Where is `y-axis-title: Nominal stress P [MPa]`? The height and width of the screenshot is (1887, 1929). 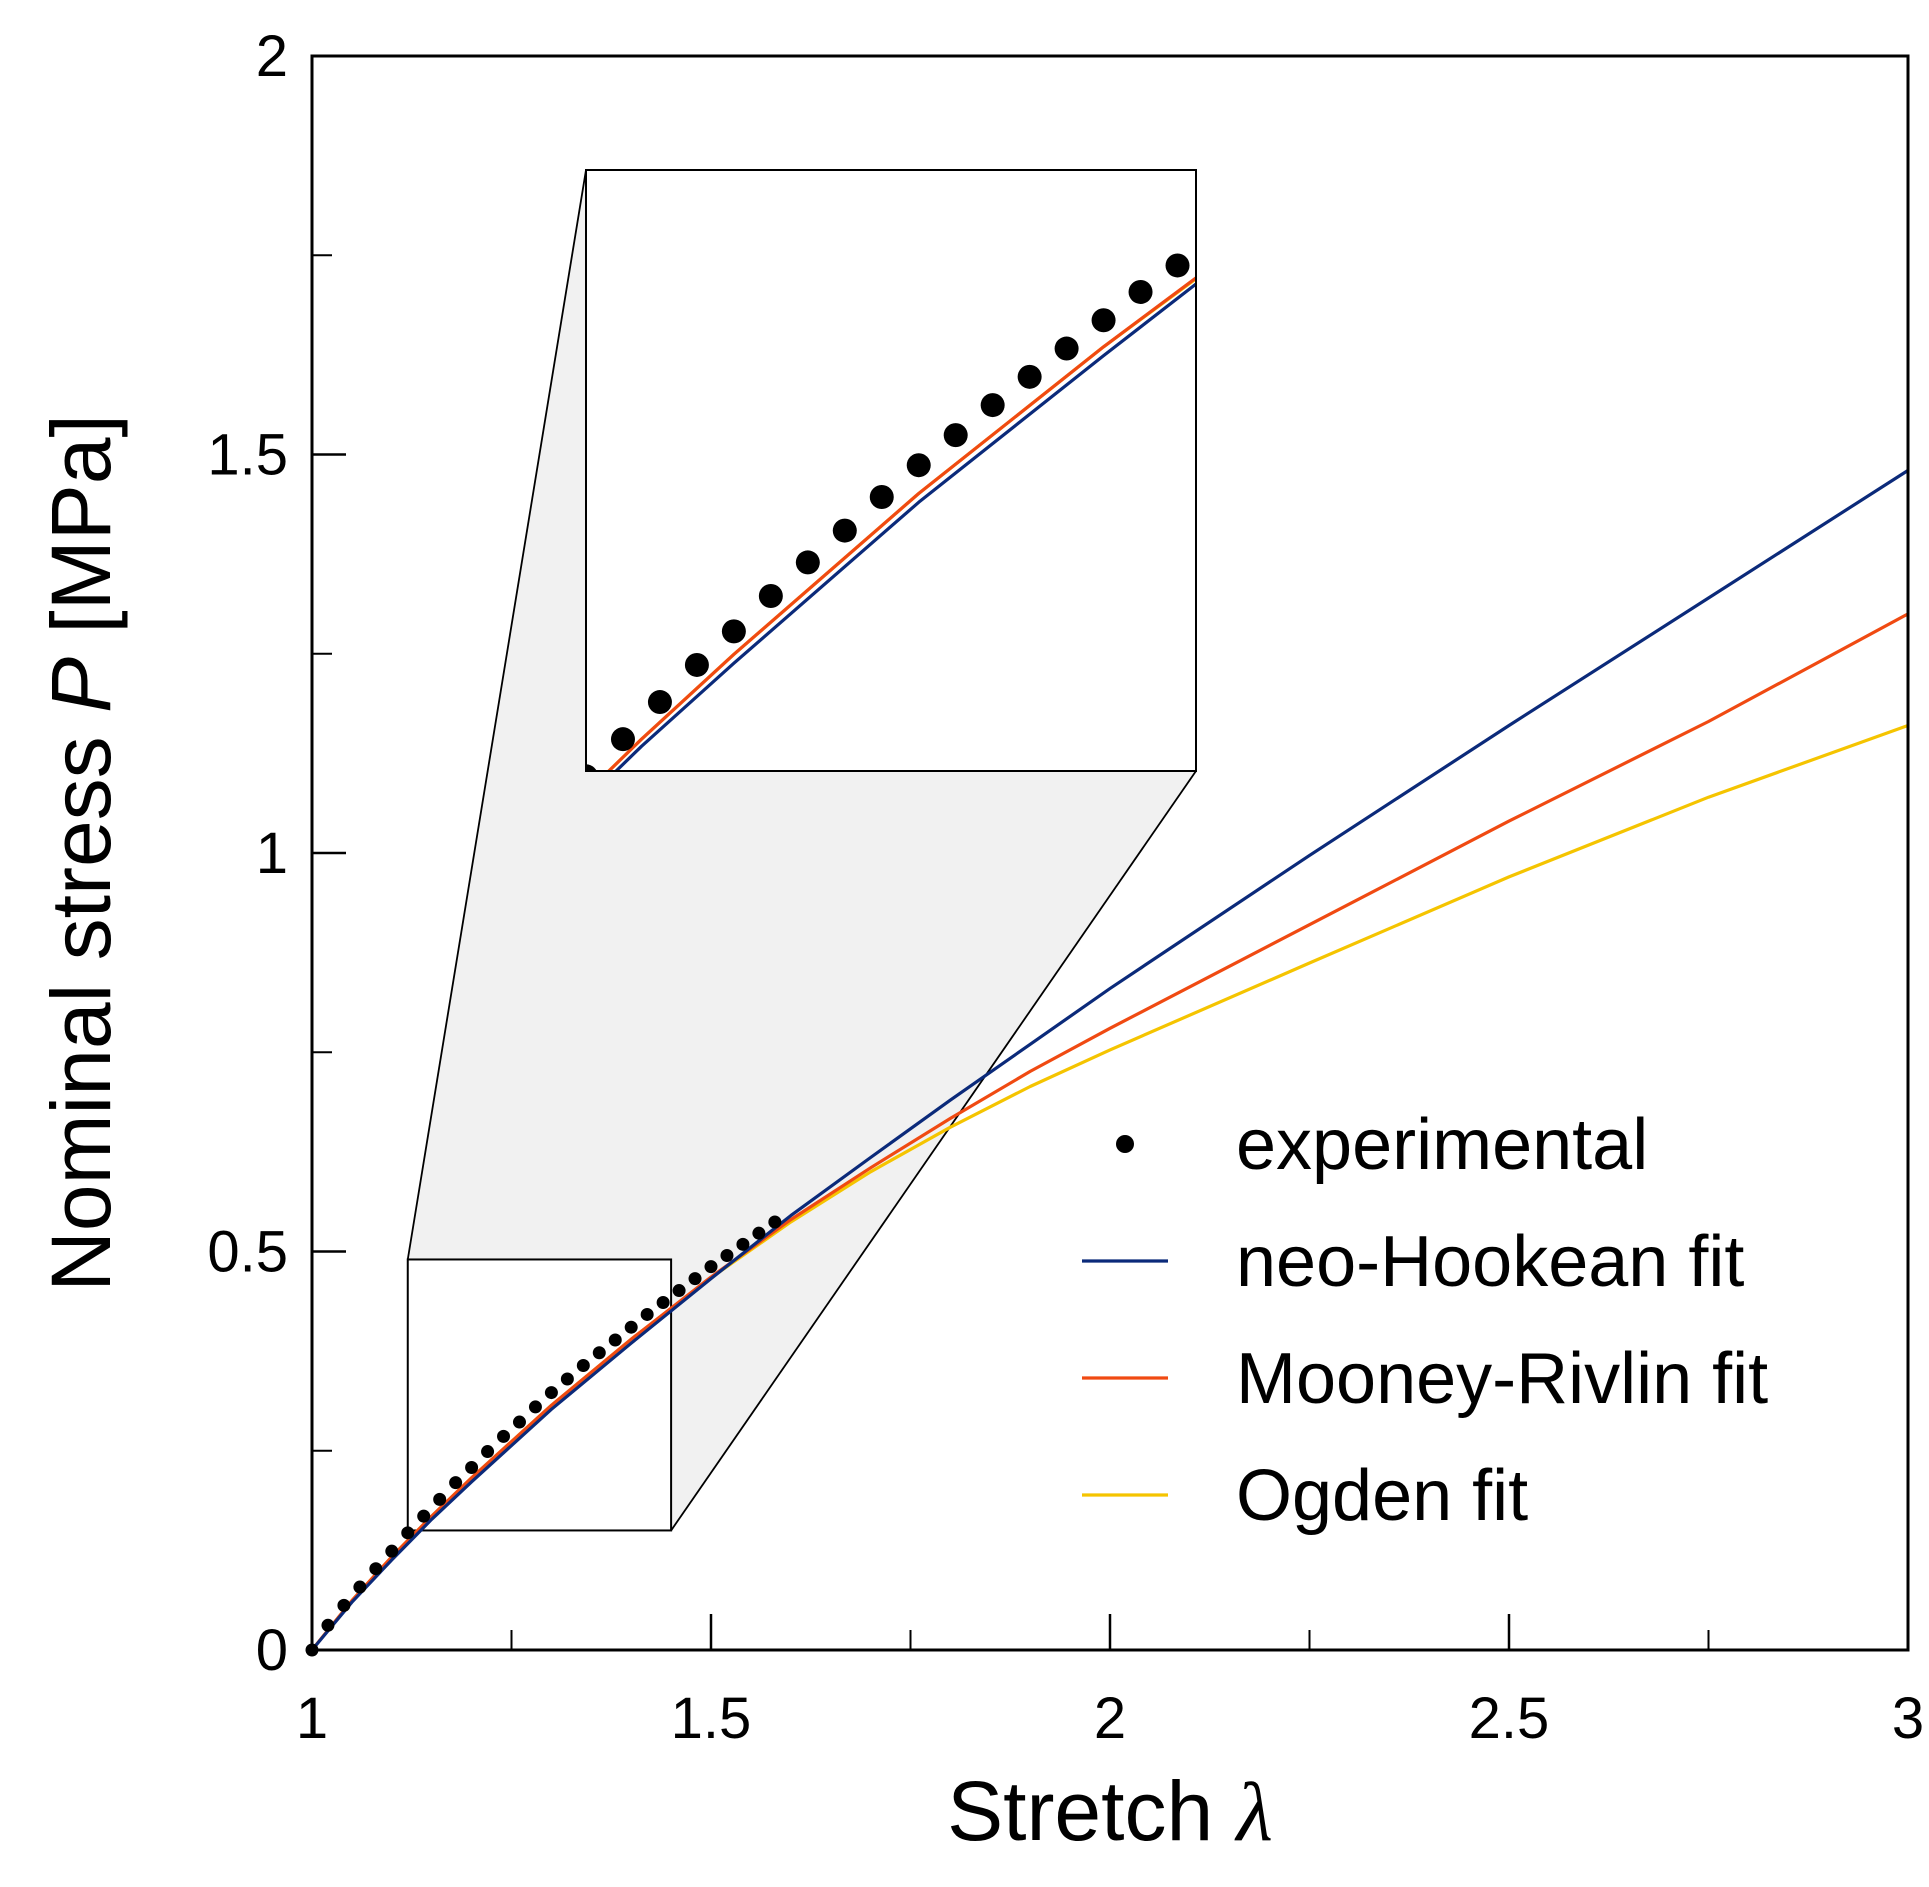
y-axis-title: Nominal stress P [MPa] is located at coordinates (81, 853).